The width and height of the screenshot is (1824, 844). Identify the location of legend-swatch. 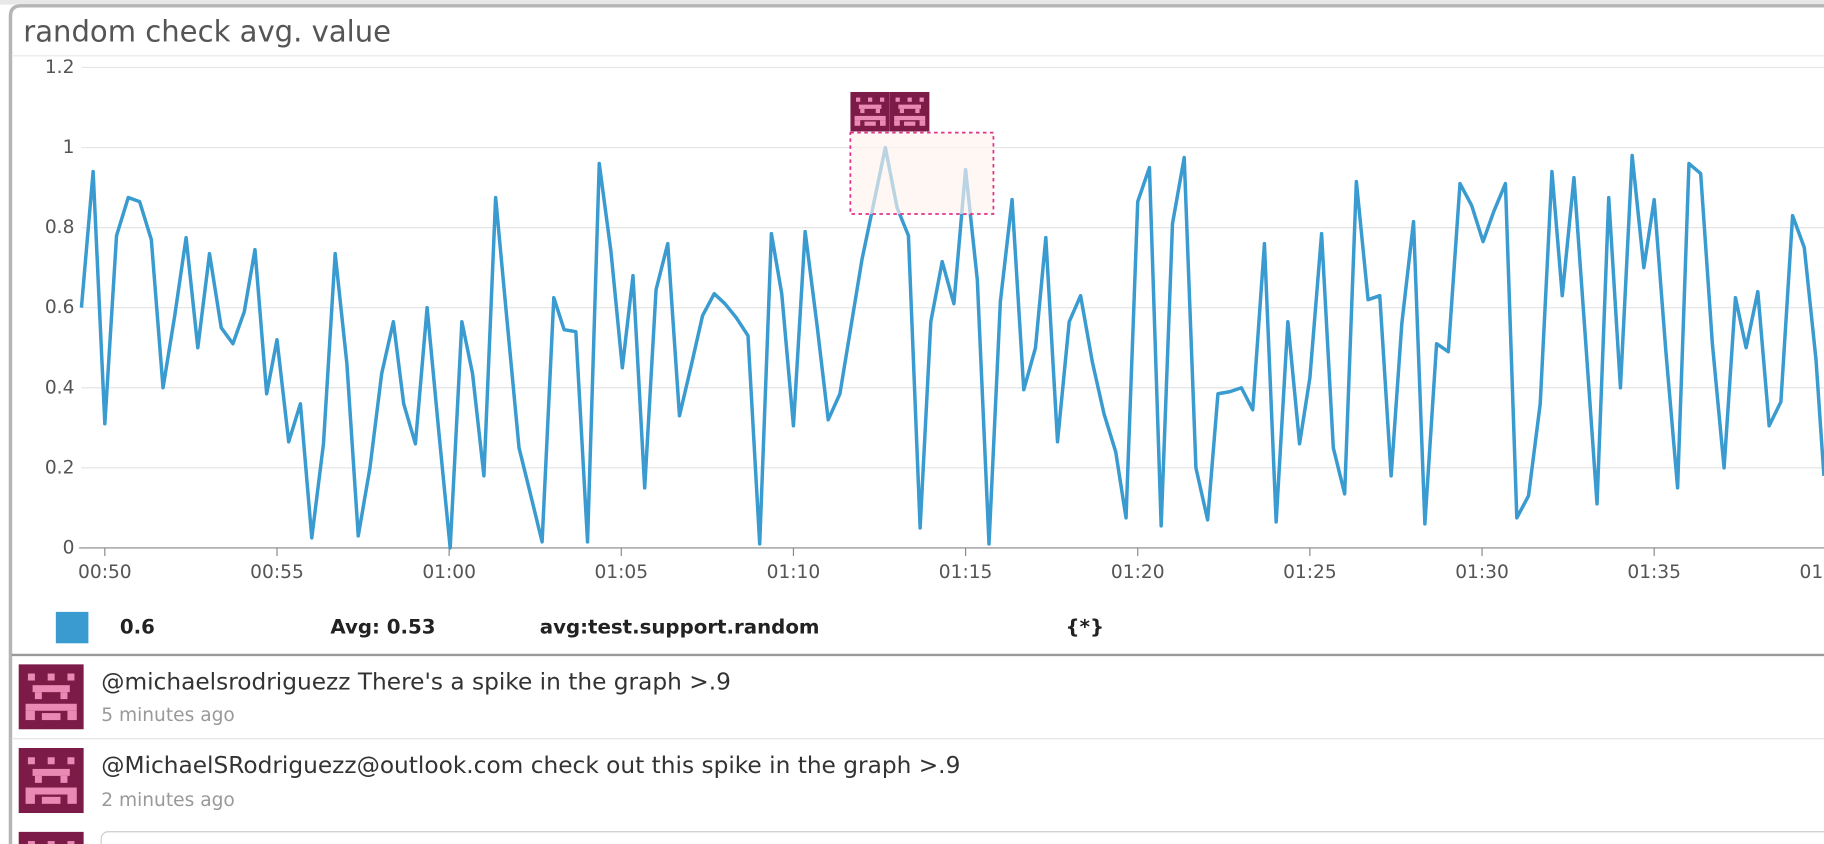
(72, 627).